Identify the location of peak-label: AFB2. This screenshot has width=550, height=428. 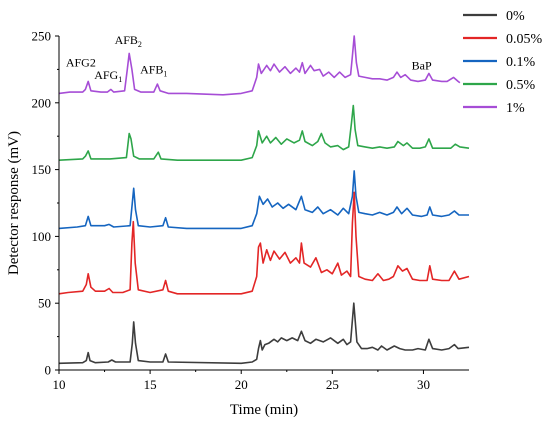
(128, 41).